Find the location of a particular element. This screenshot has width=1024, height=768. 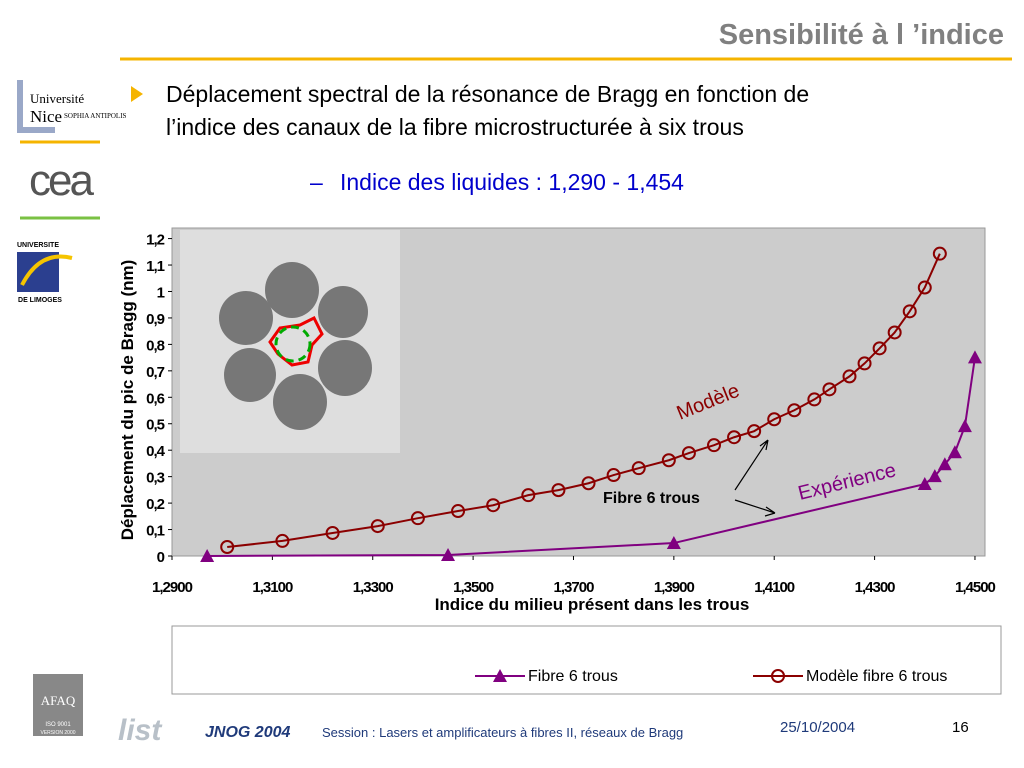

x-tick-label: 1,4500 is located at coordinates (975, 587).